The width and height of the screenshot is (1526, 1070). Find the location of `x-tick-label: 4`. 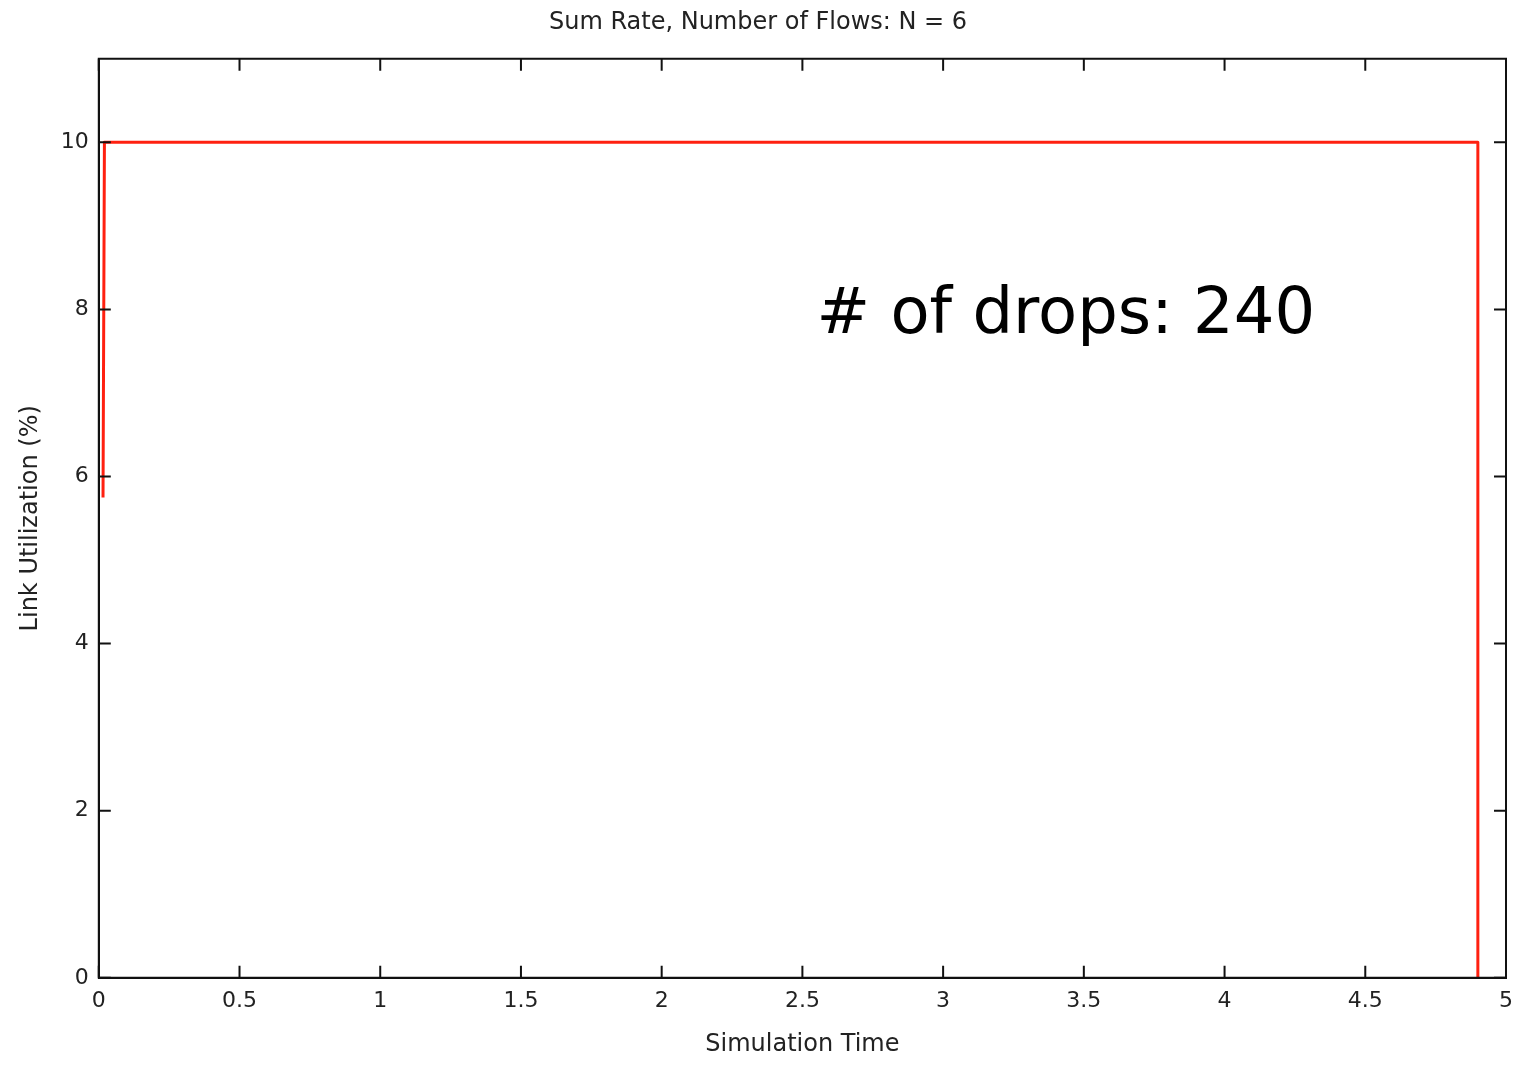

x-tick-label: 4 is located at coordinates (1224, 999).